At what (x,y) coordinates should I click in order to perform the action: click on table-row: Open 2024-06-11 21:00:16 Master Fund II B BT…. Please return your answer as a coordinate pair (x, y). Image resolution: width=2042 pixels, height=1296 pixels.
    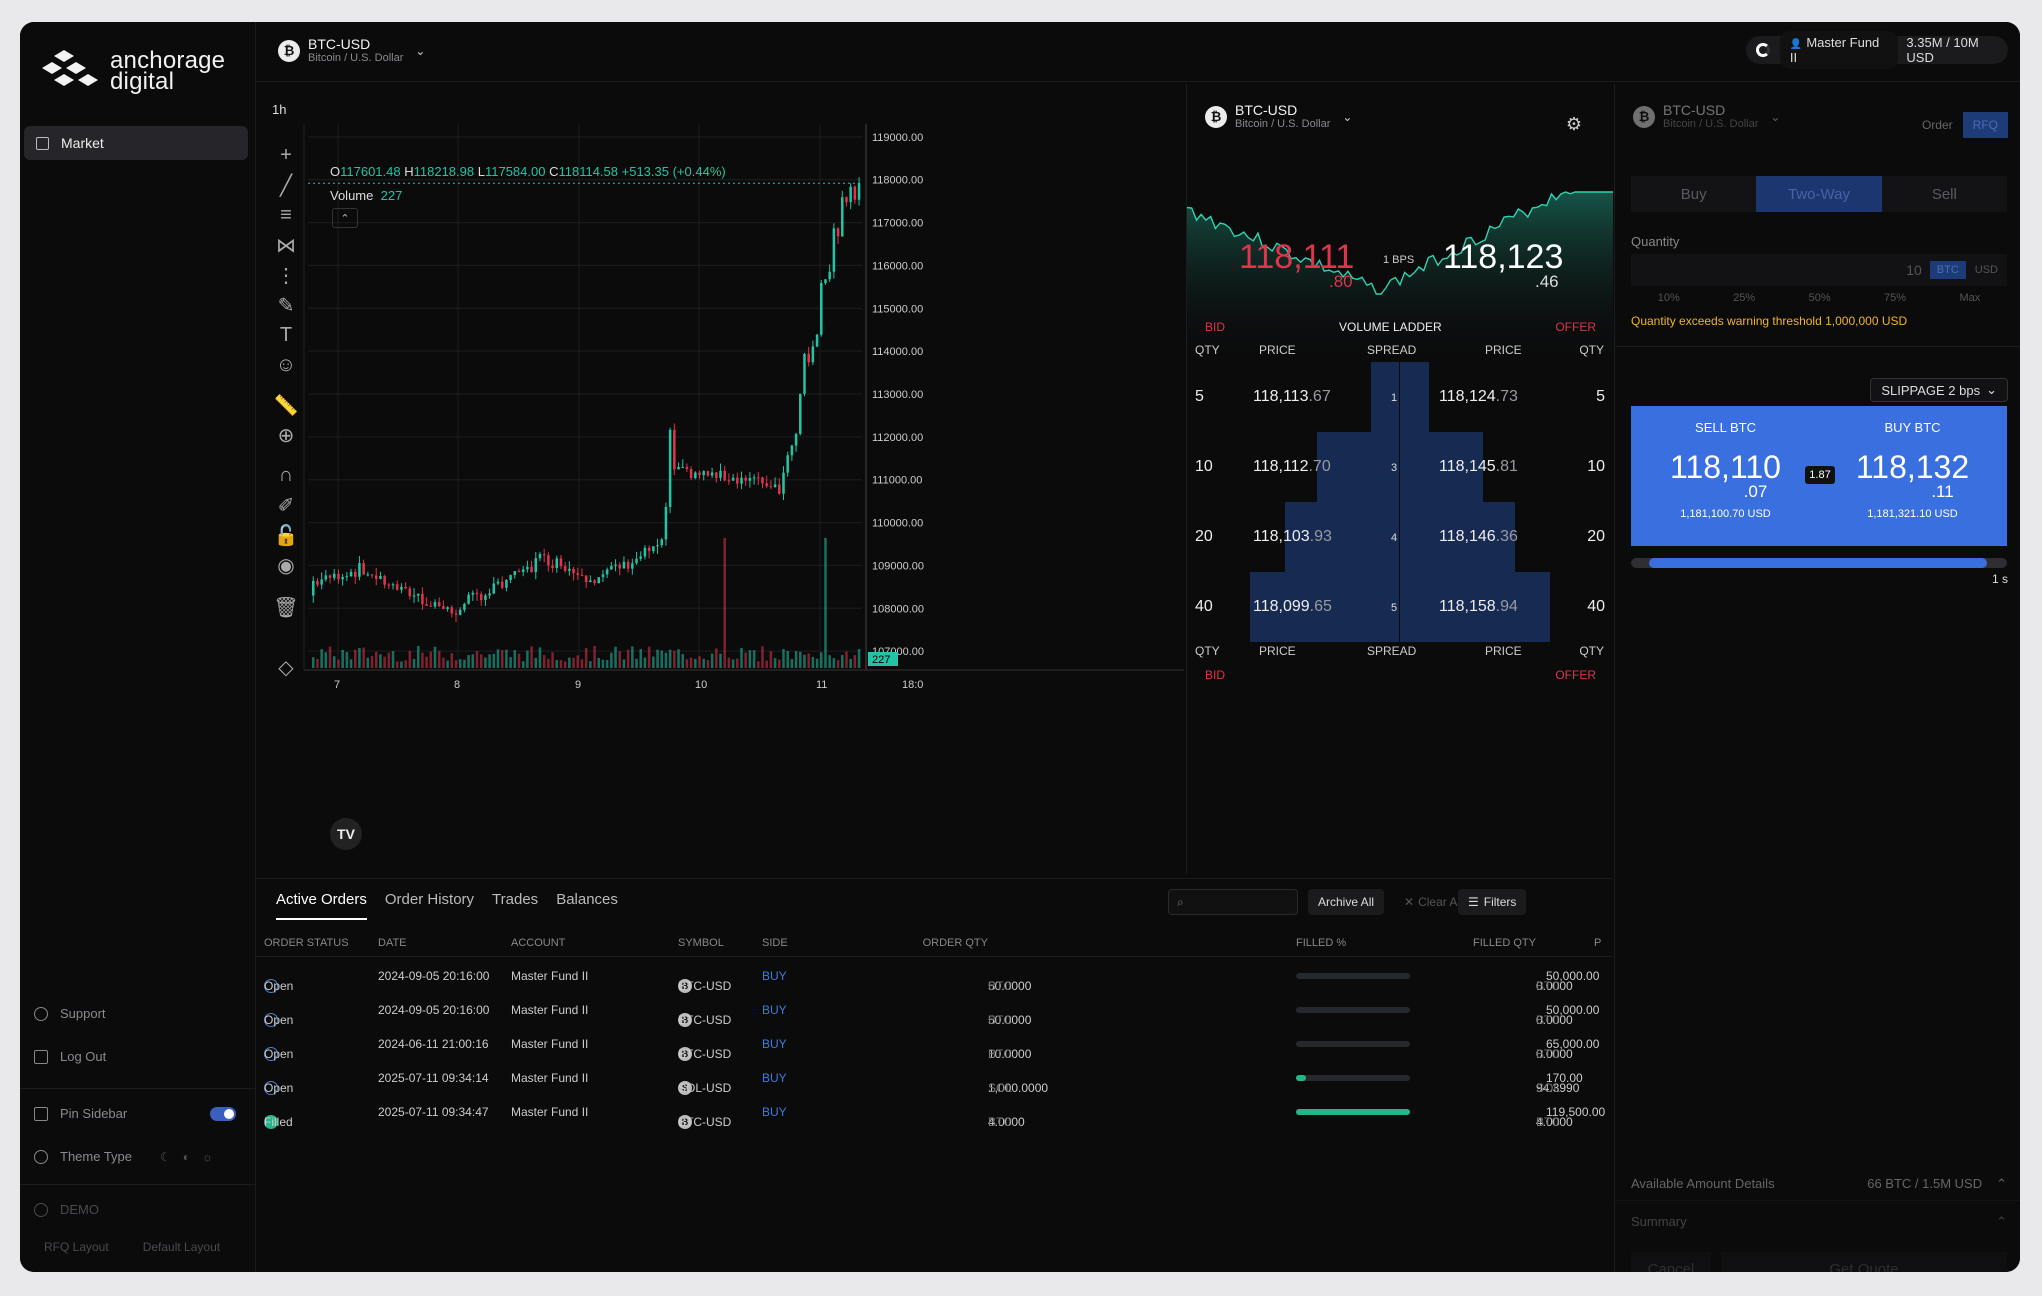
    Looking at the image, I should click on (934, 1044).